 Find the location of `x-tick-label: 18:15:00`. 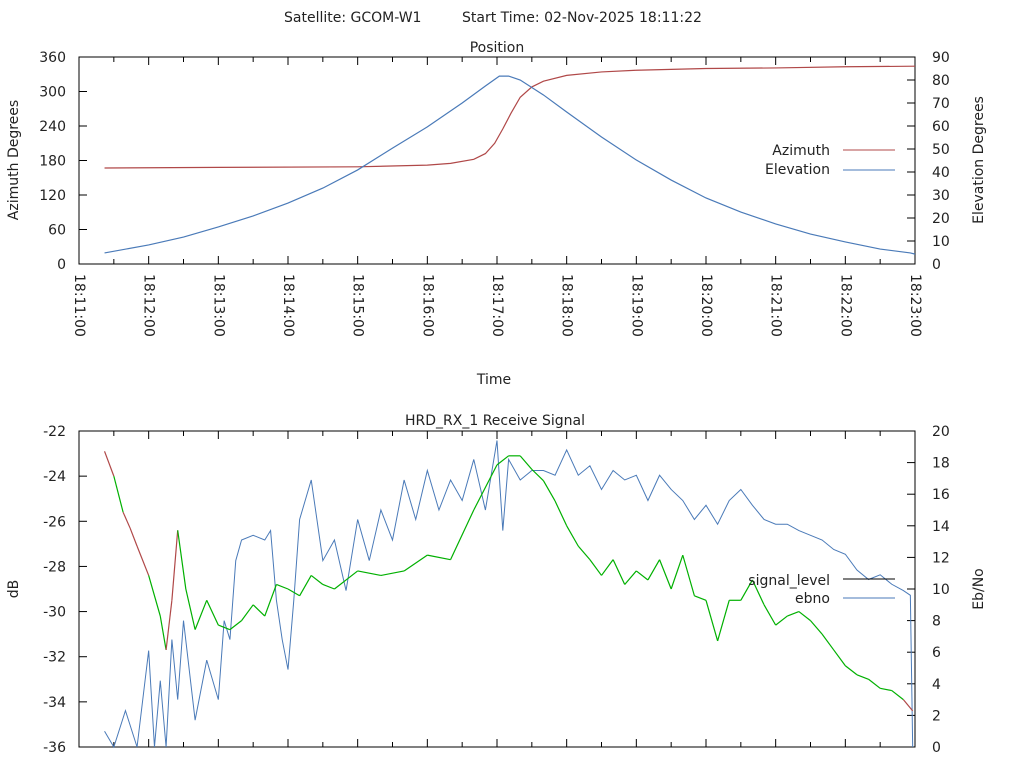

x-tick-label: 18:15:00 is located at coordinates (358, 305).